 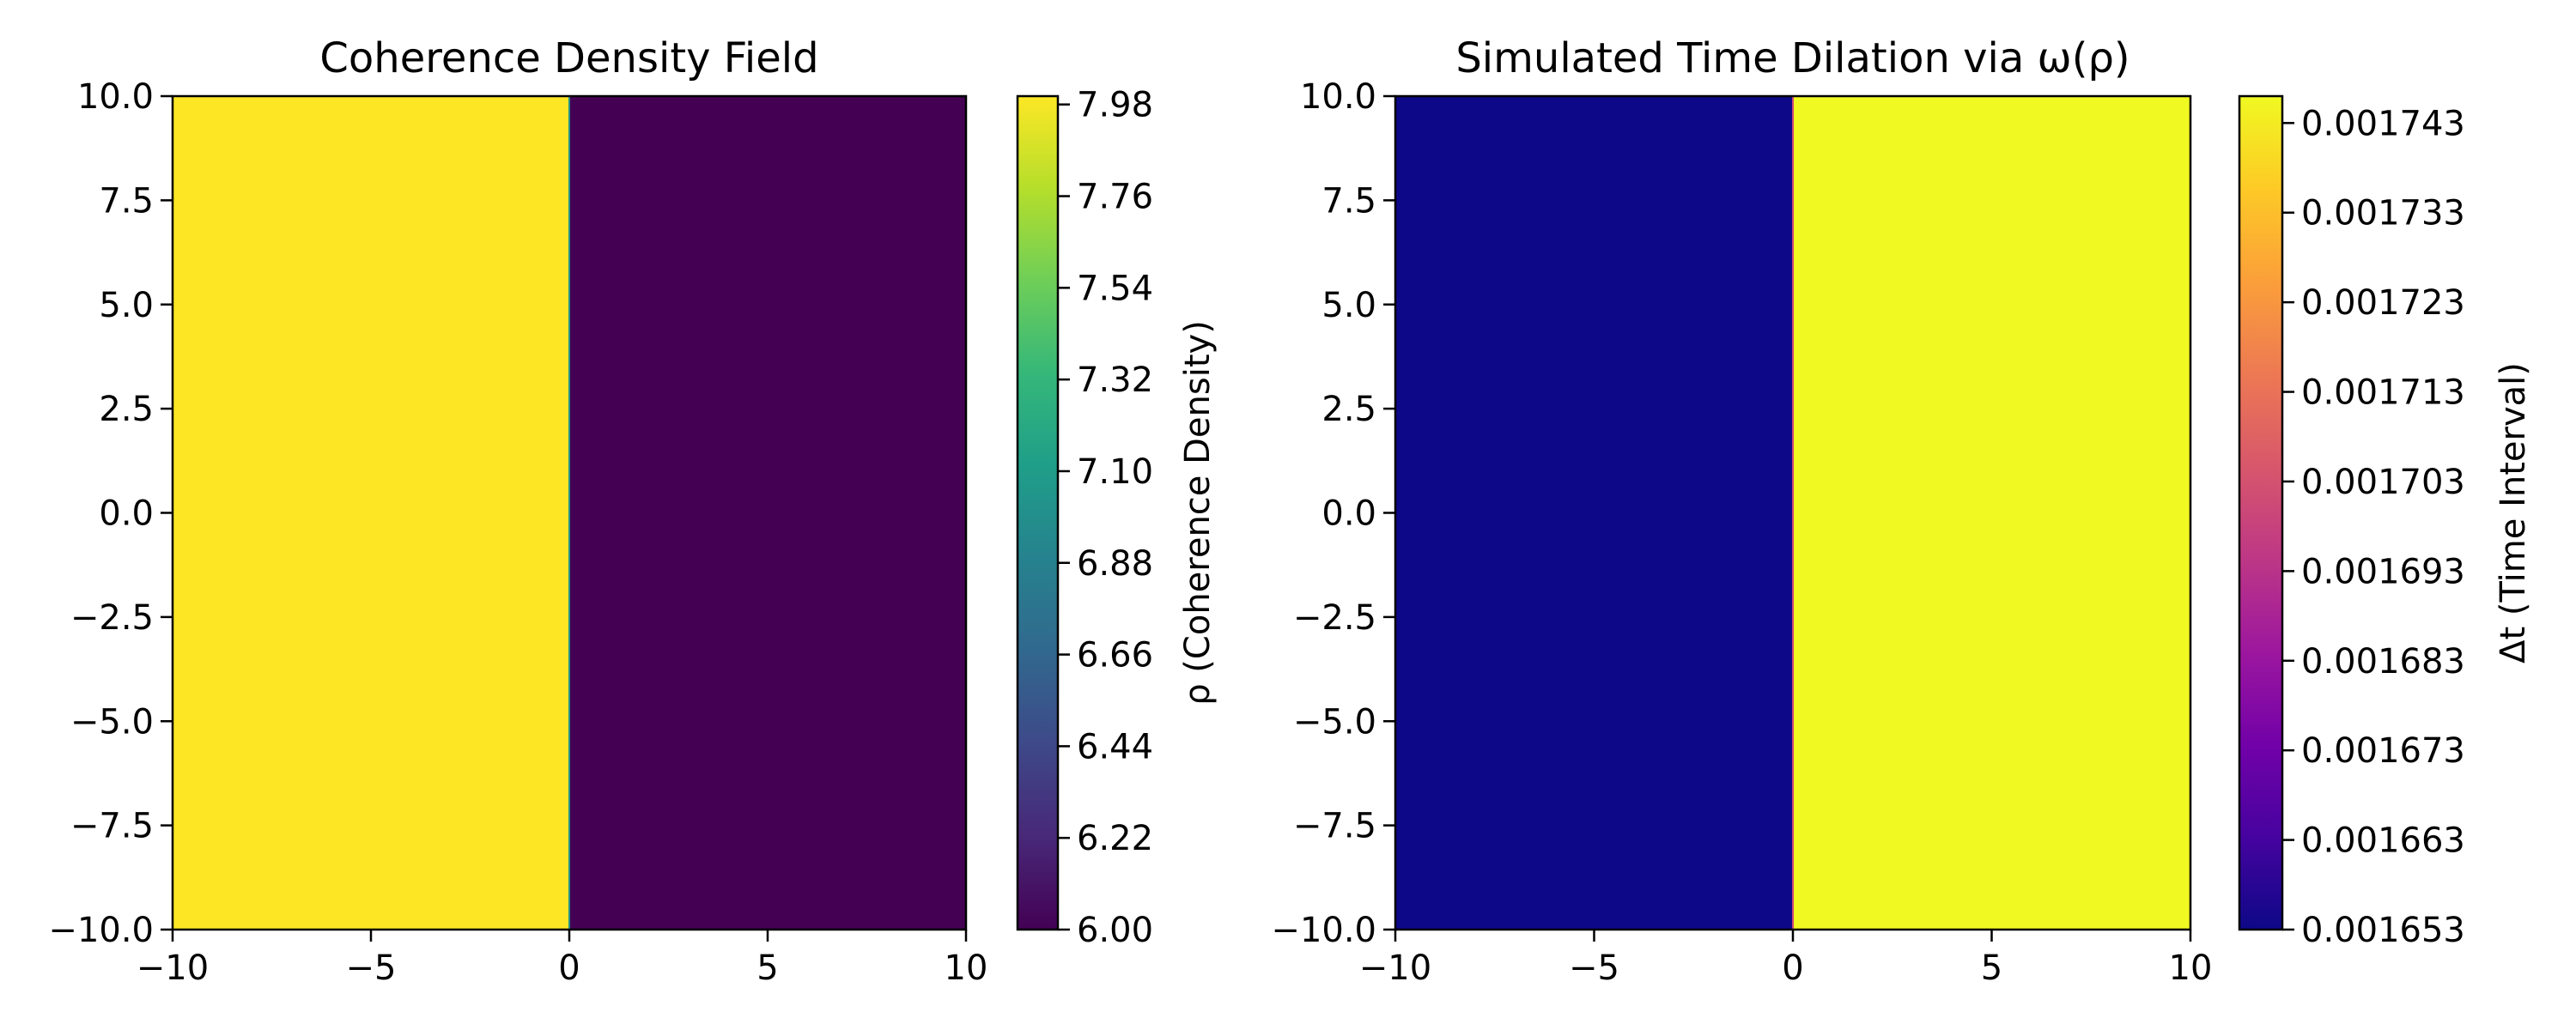 I want to click on colorbar-tick-label: 7.32, so click(x=1115, y=380).